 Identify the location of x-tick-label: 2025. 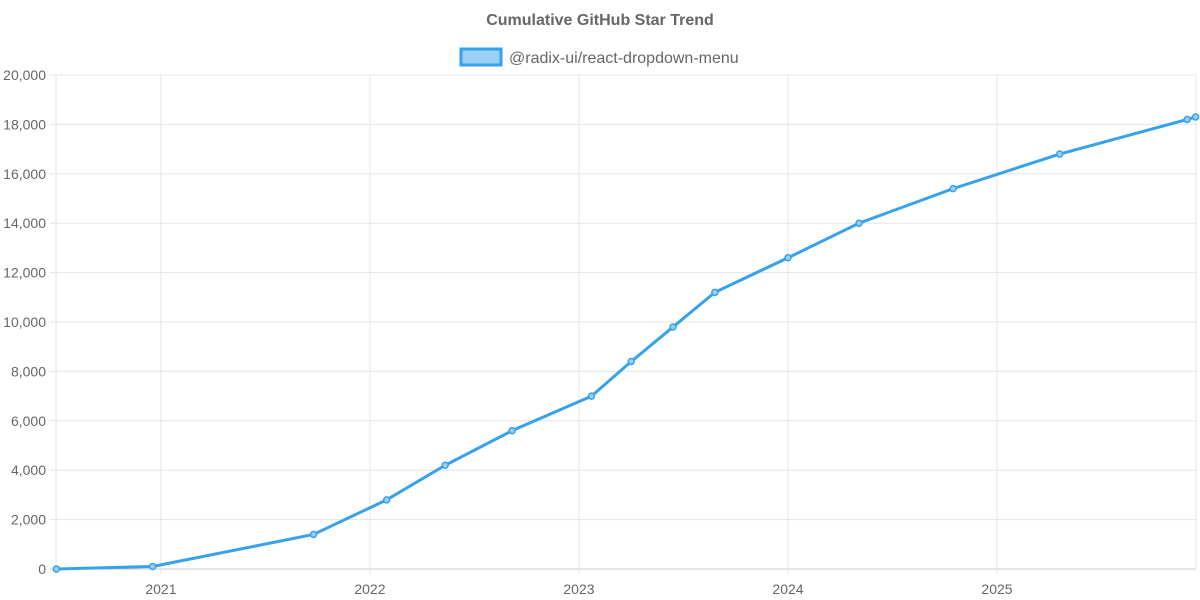
(996, 589).